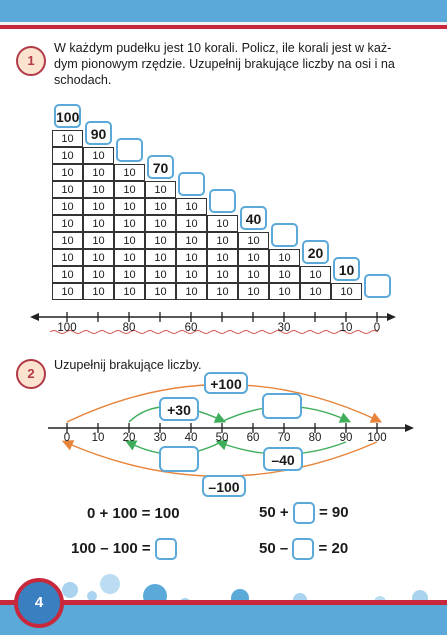 The height and width of the screenshot is (635, 447). What do you see at coordinates (31, 374) in the screenshot?
I see `exercise-number-2: 2` at bounding box center [31, 374].